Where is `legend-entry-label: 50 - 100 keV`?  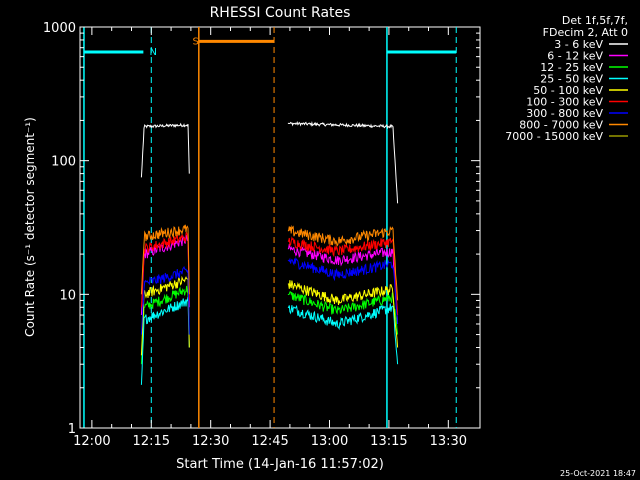 legend-entry-label: 50 - 100 keV is located at coordinates (568, 90).